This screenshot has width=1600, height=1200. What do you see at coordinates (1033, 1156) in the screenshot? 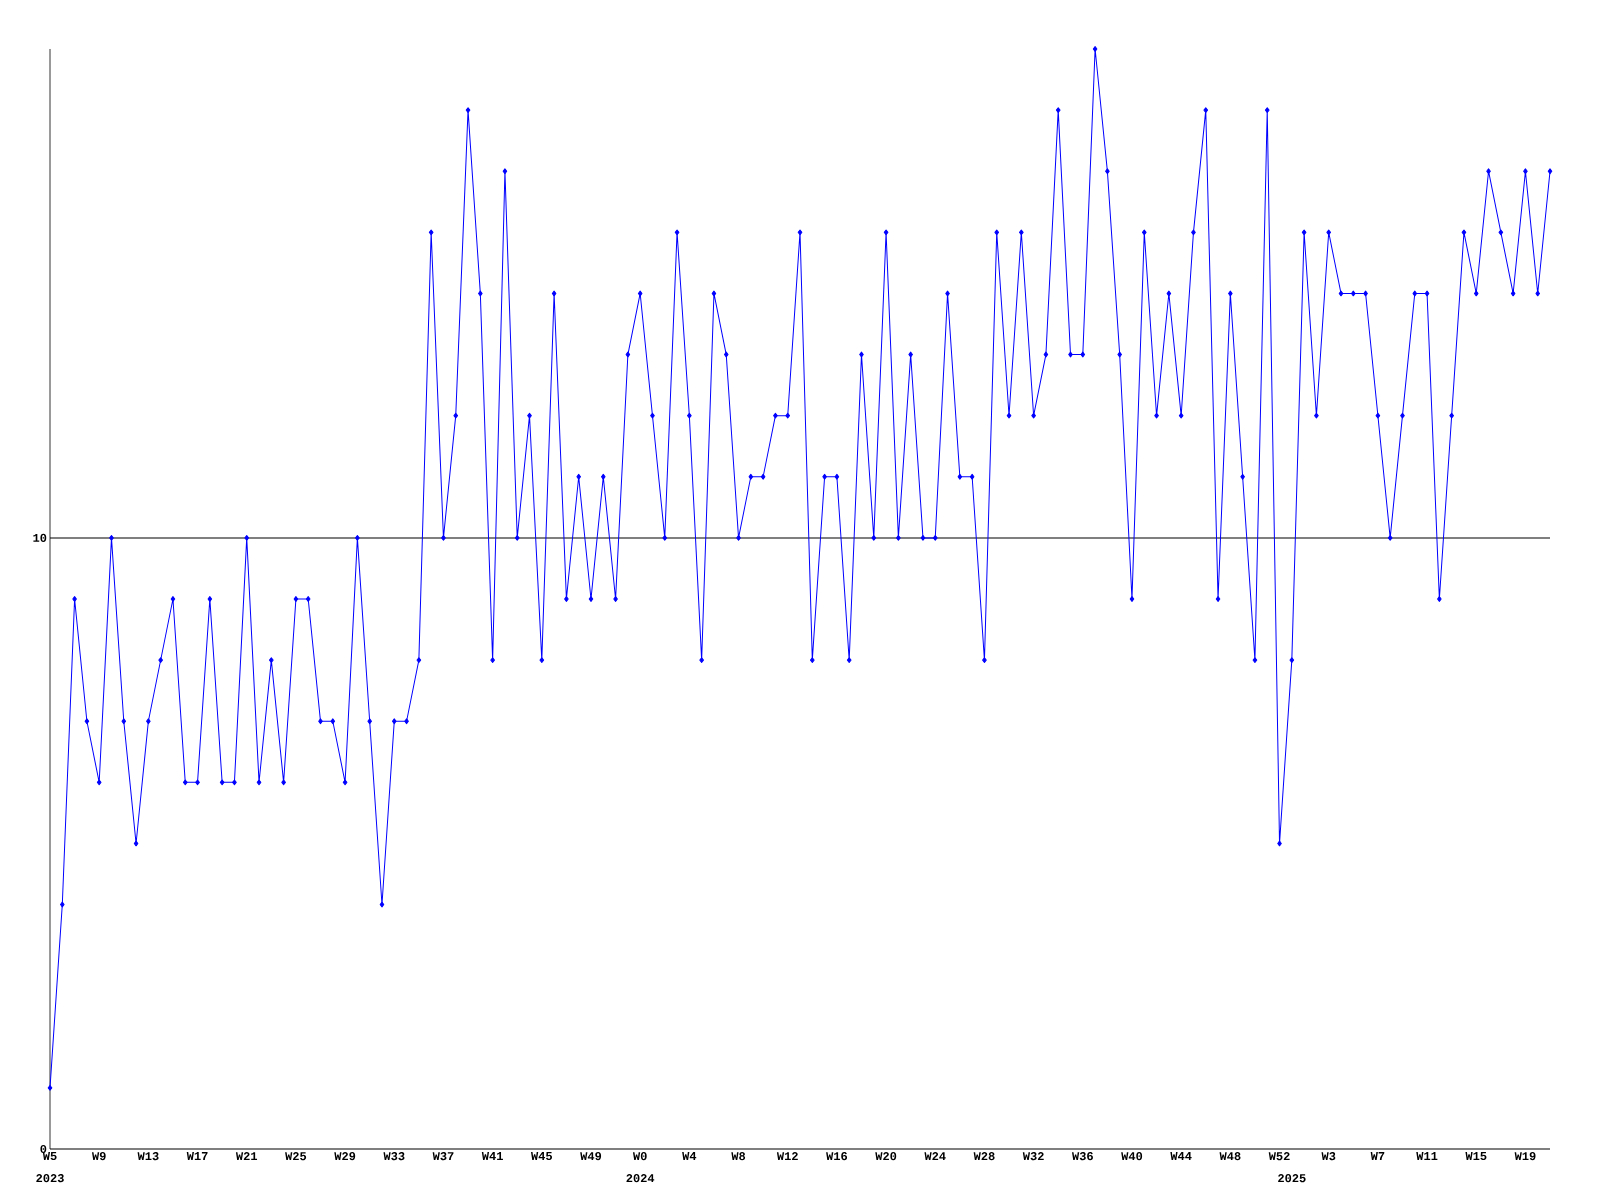
I see `x-tick-label: W32` at bounding box center [1033, 1156].